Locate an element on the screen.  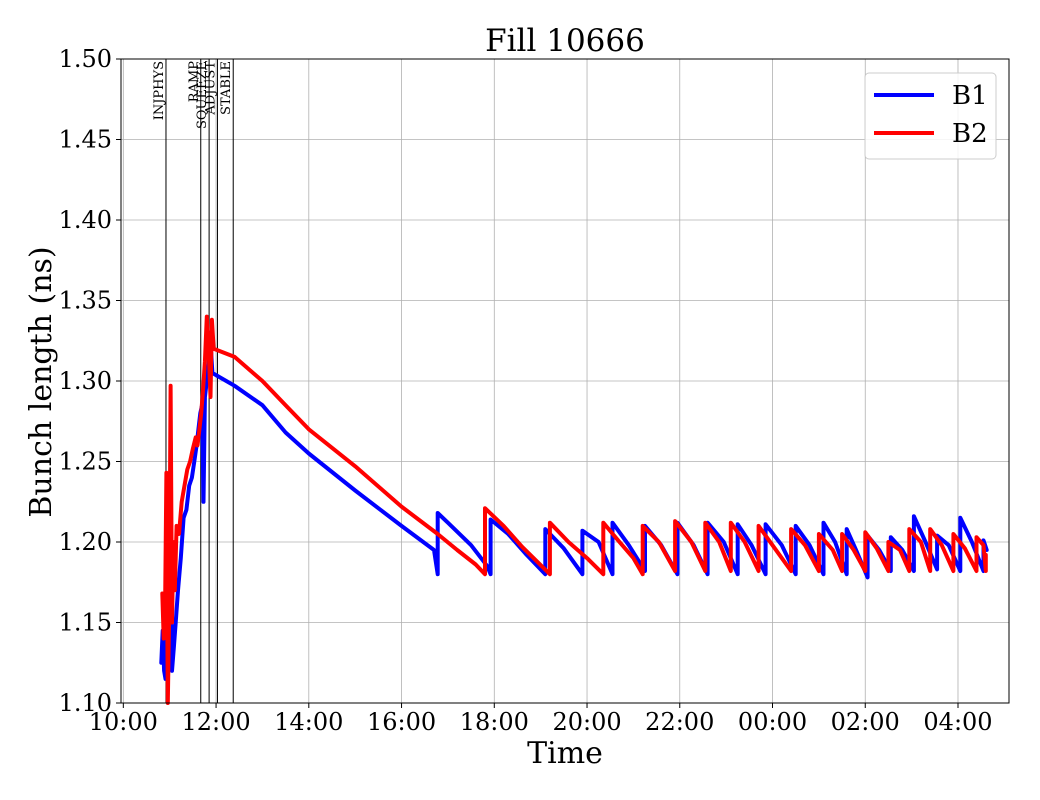
phase-marker-label: INJPHYS is located at coordinates (159, 90).